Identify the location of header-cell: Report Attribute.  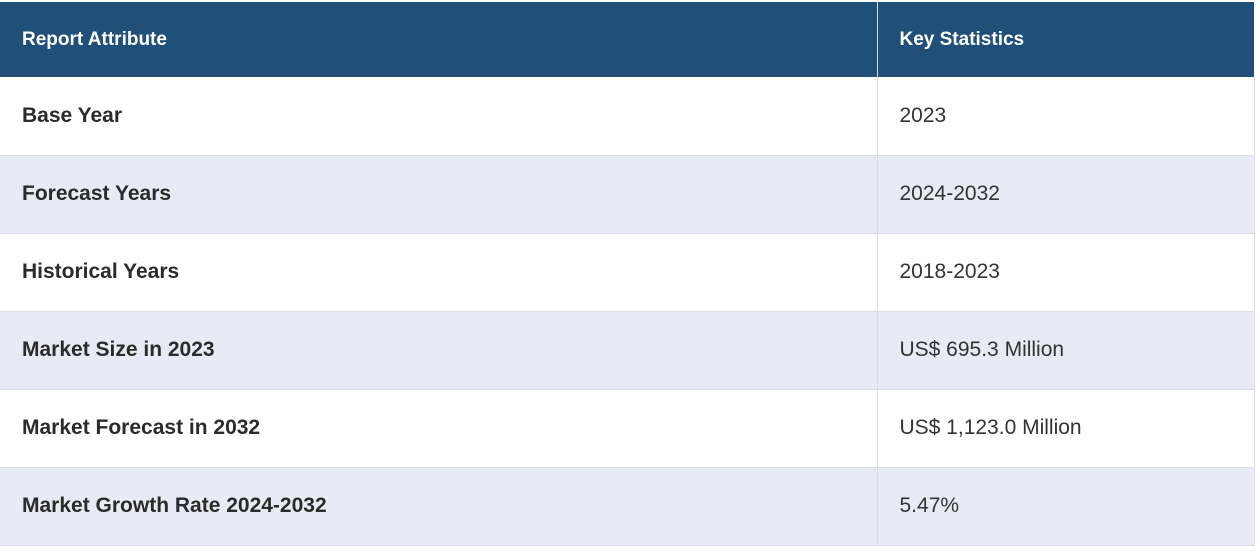
(438, 39).